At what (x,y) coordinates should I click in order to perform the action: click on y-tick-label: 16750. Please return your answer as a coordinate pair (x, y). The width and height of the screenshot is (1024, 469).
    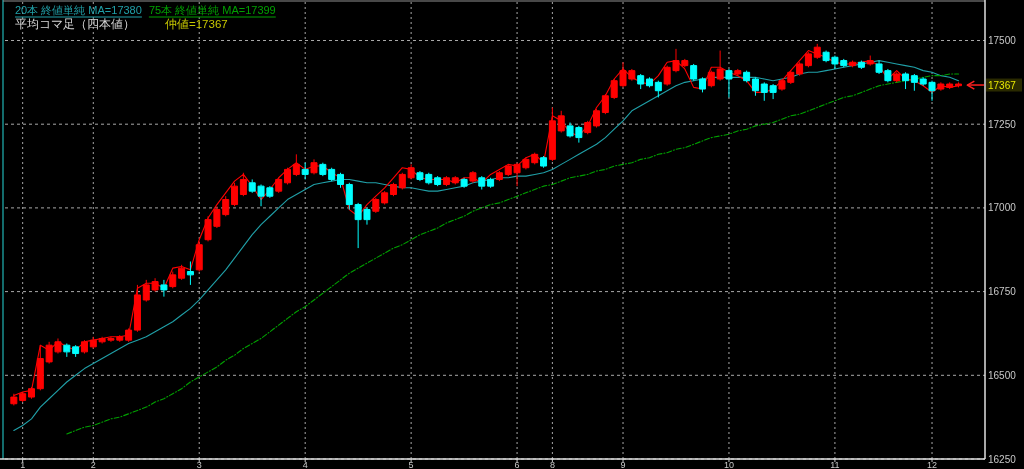
    Looking at the image, I should click on (1002, 292).